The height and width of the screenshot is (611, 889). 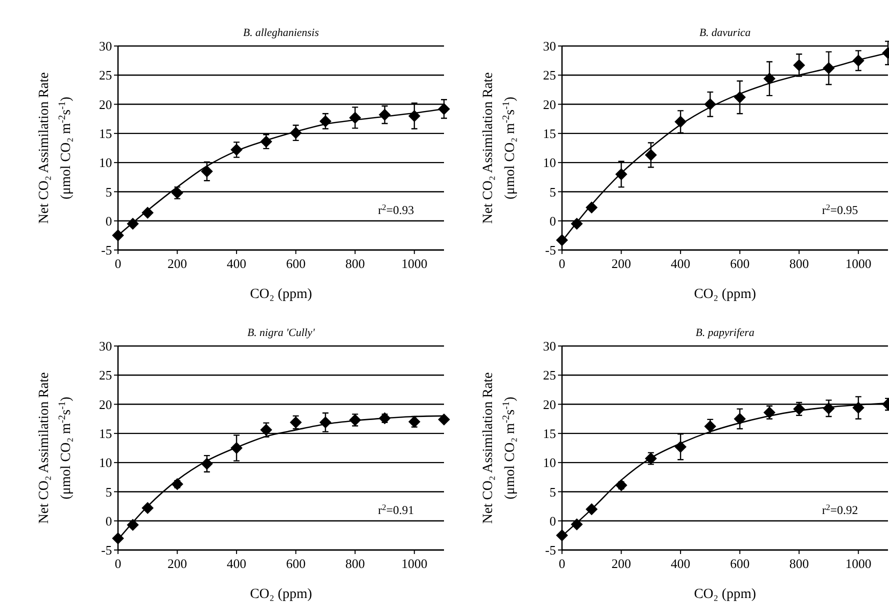 What do you see at coordinates (281, 333) in the screenshot?
I see `chart-title: B. nigra 'Cully'` at bounding box center [281, 333].